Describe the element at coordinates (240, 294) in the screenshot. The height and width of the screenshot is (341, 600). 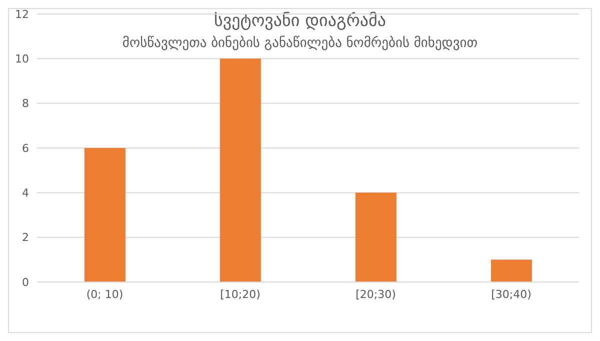
I see `x-tick-label: [10;20)` at that location.